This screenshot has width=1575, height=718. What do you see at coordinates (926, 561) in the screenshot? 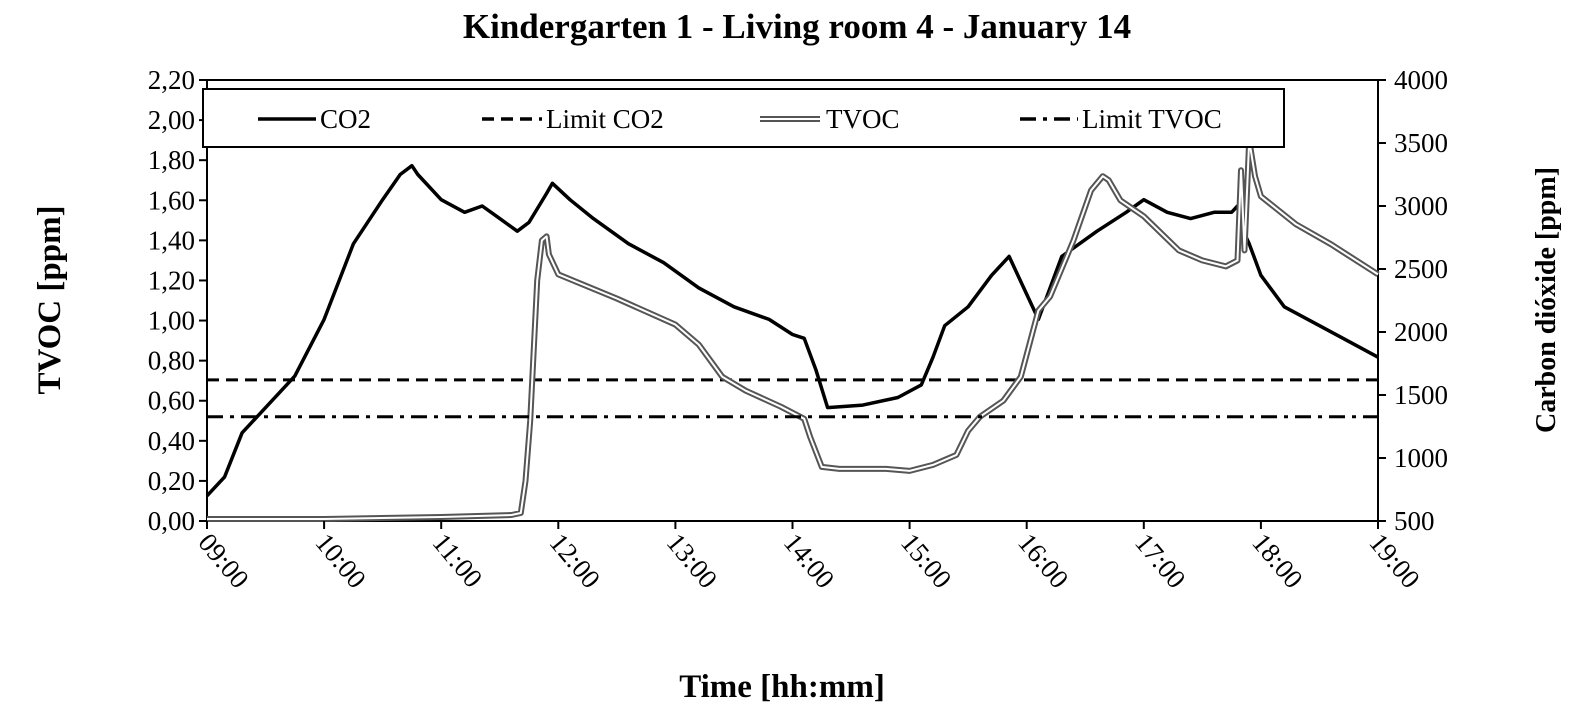
I see `x-tick-label: 15:00` at bounding box center [926, 561].